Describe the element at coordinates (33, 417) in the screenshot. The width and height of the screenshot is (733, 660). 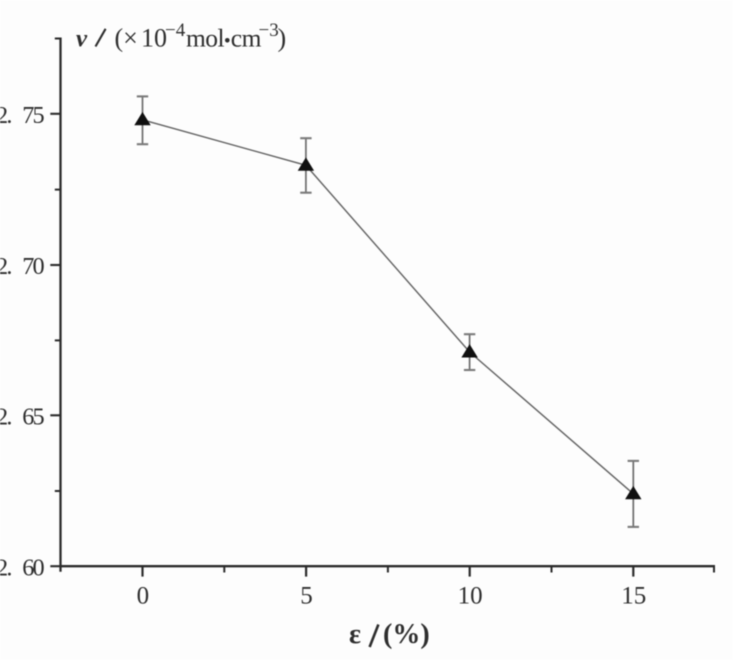
I see `svg-text: 65` at that location.